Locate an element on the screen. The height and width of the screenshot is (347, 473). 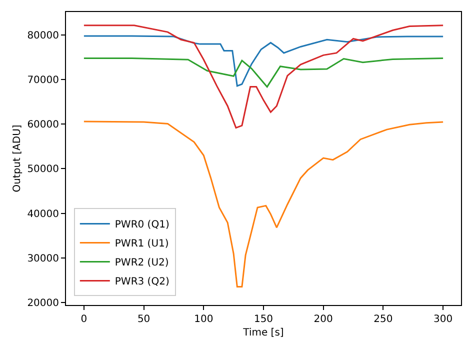
x-tick-label: 200 is located at coordinates (323, 319).